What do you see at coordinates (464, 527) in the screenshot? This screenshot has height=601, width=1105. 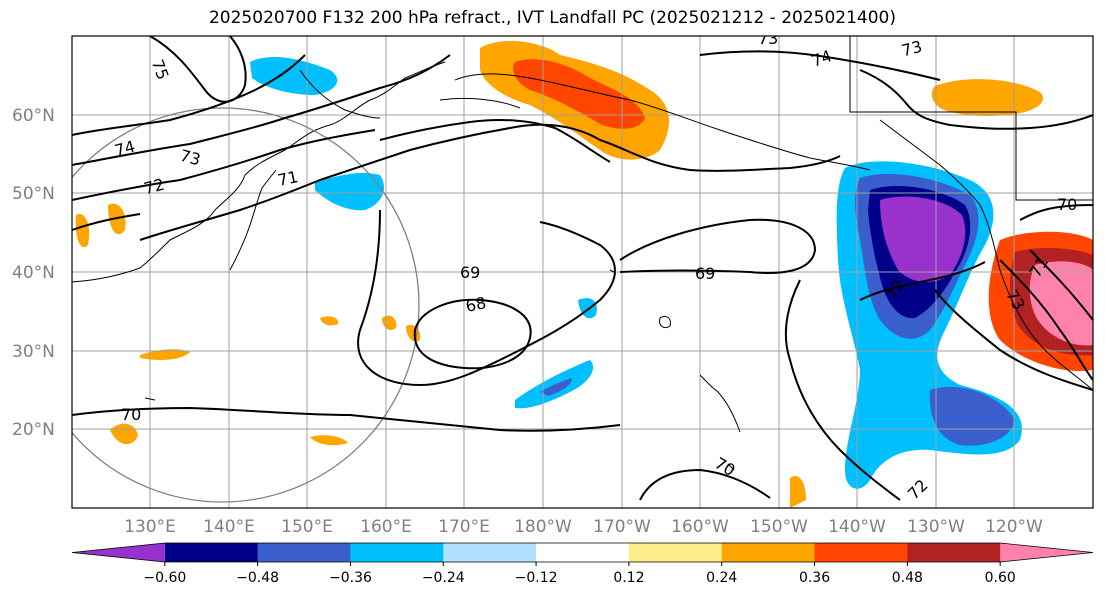 I see `lon-label: 170°E` at bounding box center [464, 527].